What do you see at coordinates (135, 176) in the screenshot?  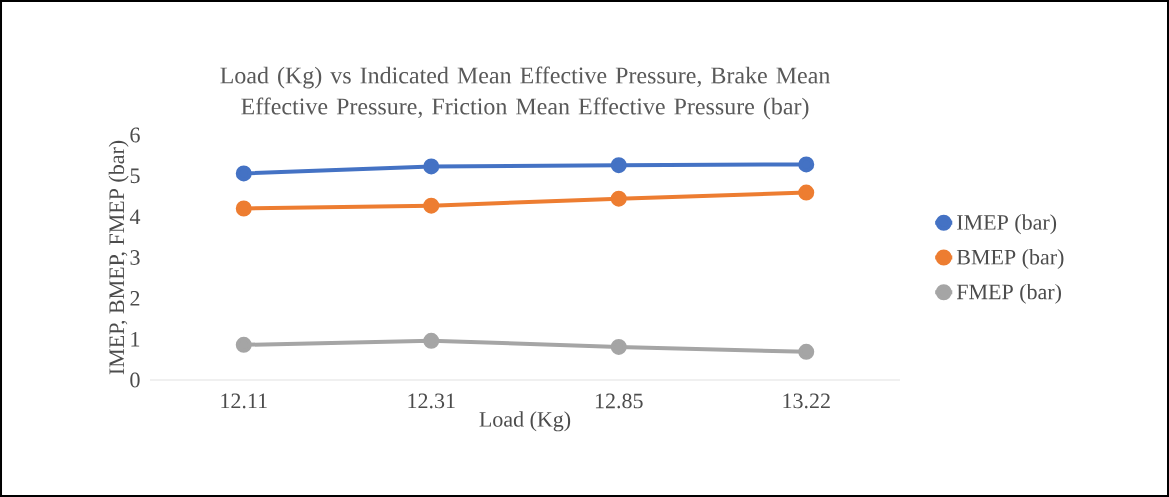 I see `y-tick-label: 5` at bounding box center [135, 176].